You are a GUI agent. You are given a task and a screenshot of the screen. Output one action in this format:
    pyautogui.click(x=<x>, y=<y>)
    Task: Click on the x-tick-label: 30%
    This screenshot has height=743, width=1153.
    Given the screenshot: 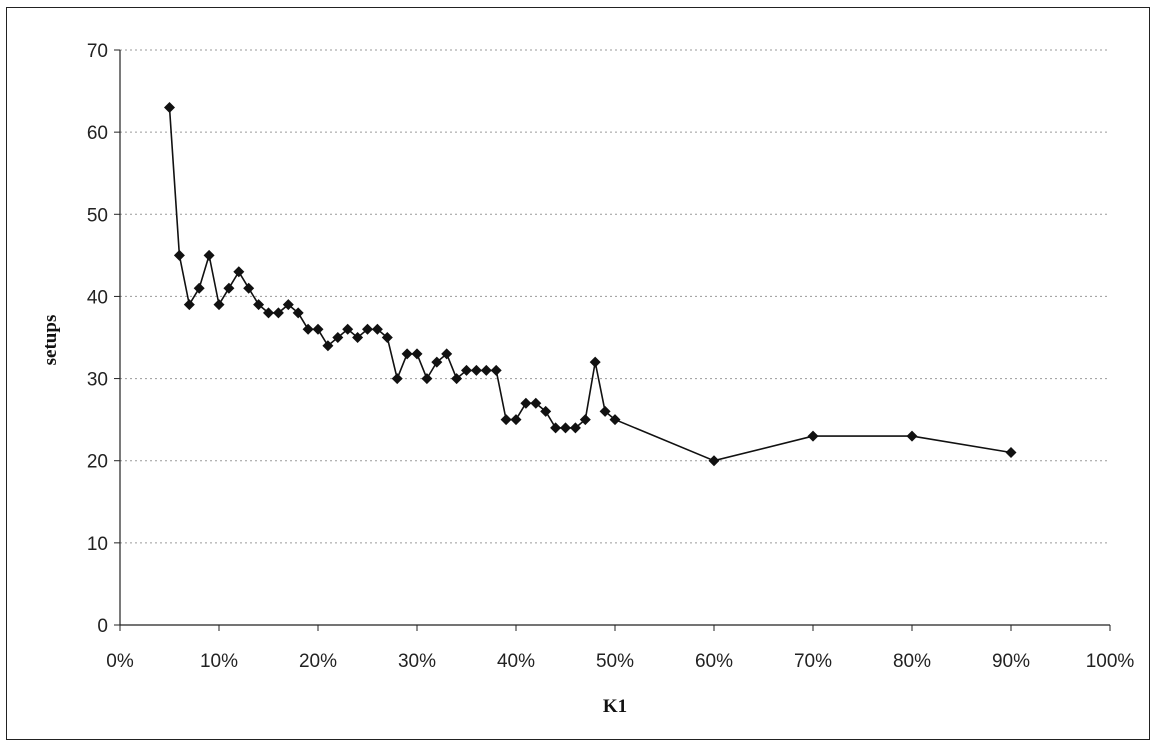 What is the action you would take?
    pyautogui.click(x=417, y=661)
    